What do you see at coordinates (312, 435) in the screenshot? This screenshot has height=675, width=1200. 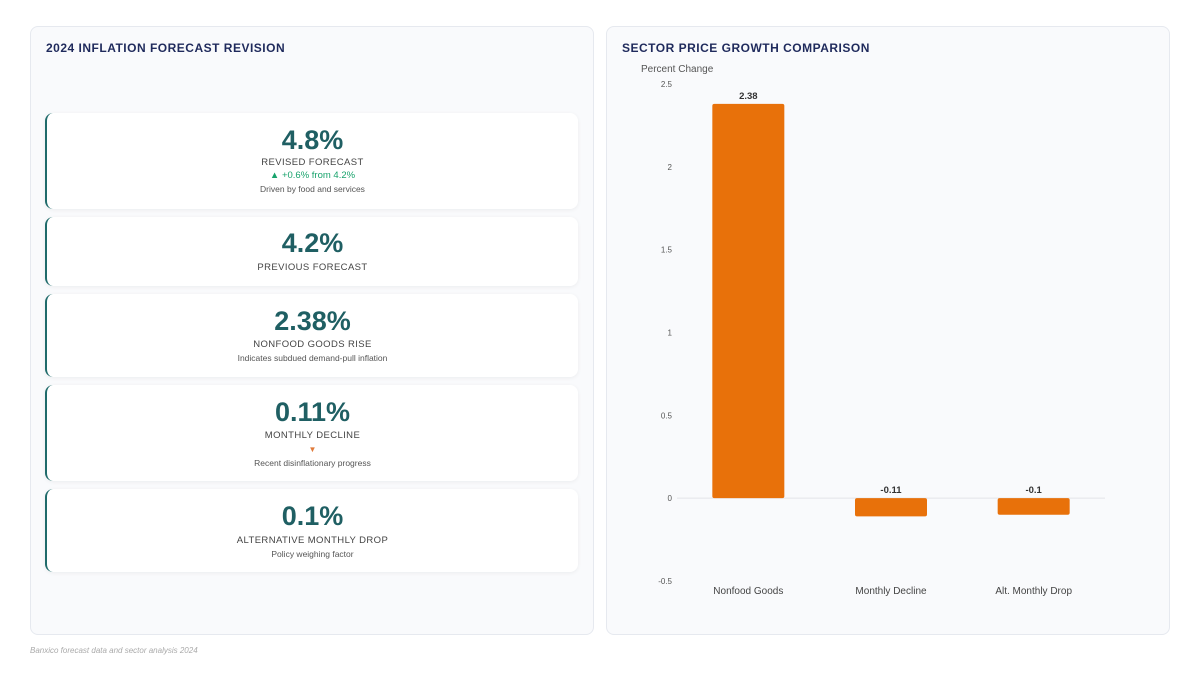 I see `card-label: MONTHLY DECLINE` at bounding box center [312, 435].